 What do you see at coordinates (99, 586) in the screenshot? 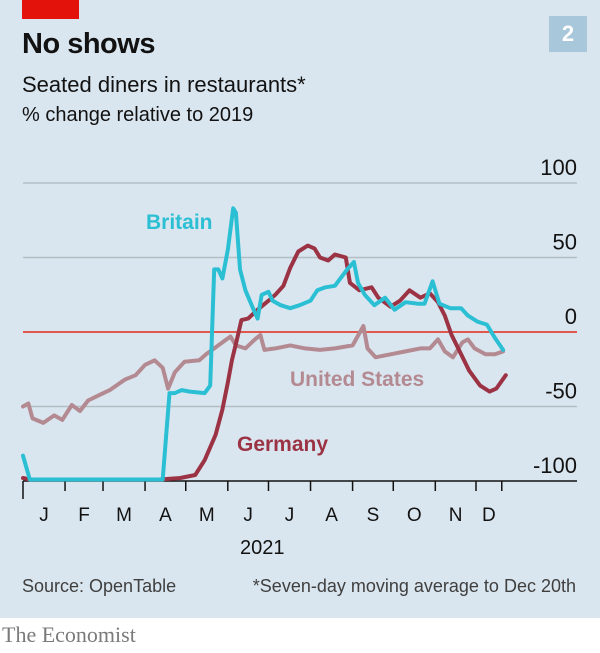
I see `source-note: Source: OpenTable` at bounding box center [99, 586].